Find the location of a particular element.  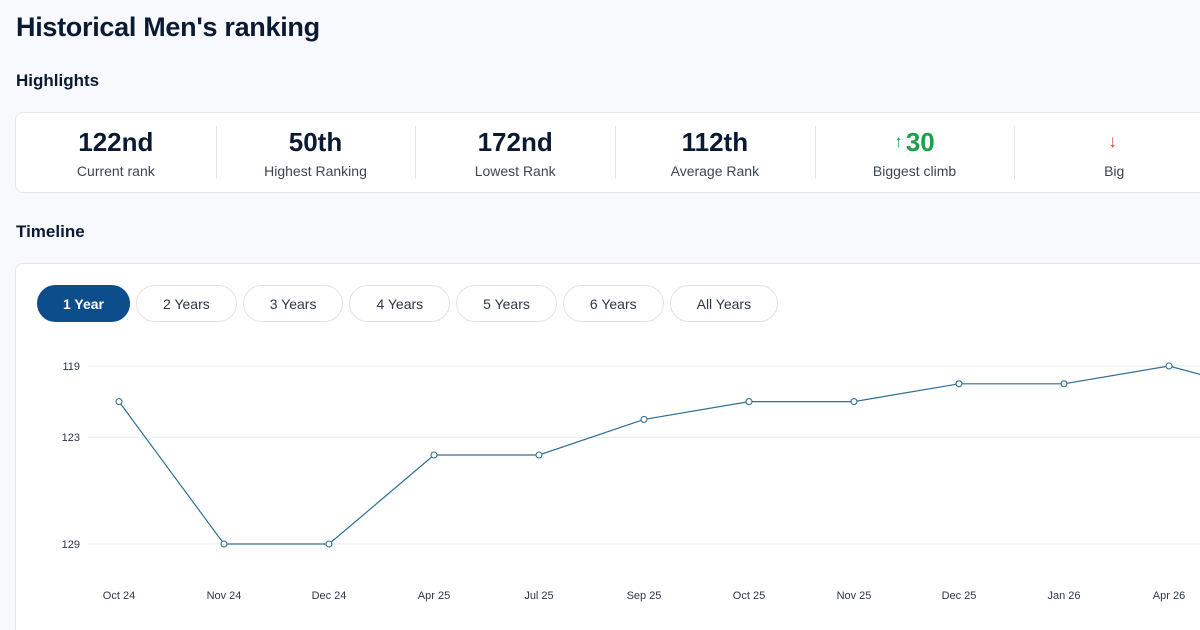

stat-current-rank: 122nd Current rank is located at coordinates (116, 152).